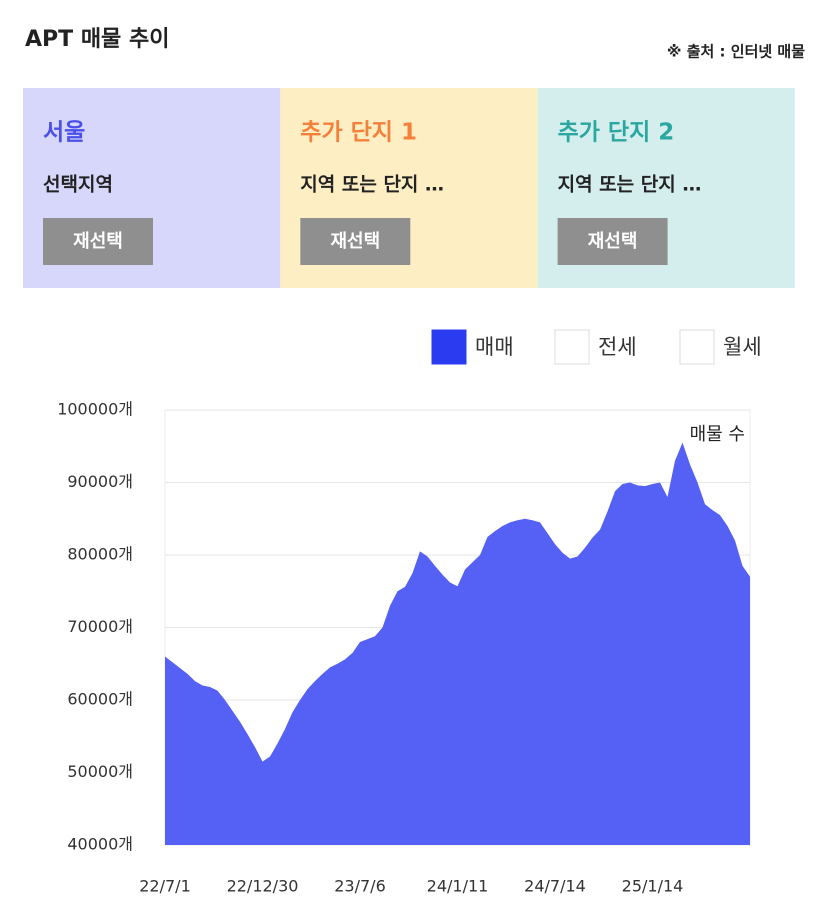 This screenshot has height=911, width=827. What do you see at coordinates (358, 133) in the screenshot?
I see `card-title: 추가 단지 1` at bounding box center [358, 133].